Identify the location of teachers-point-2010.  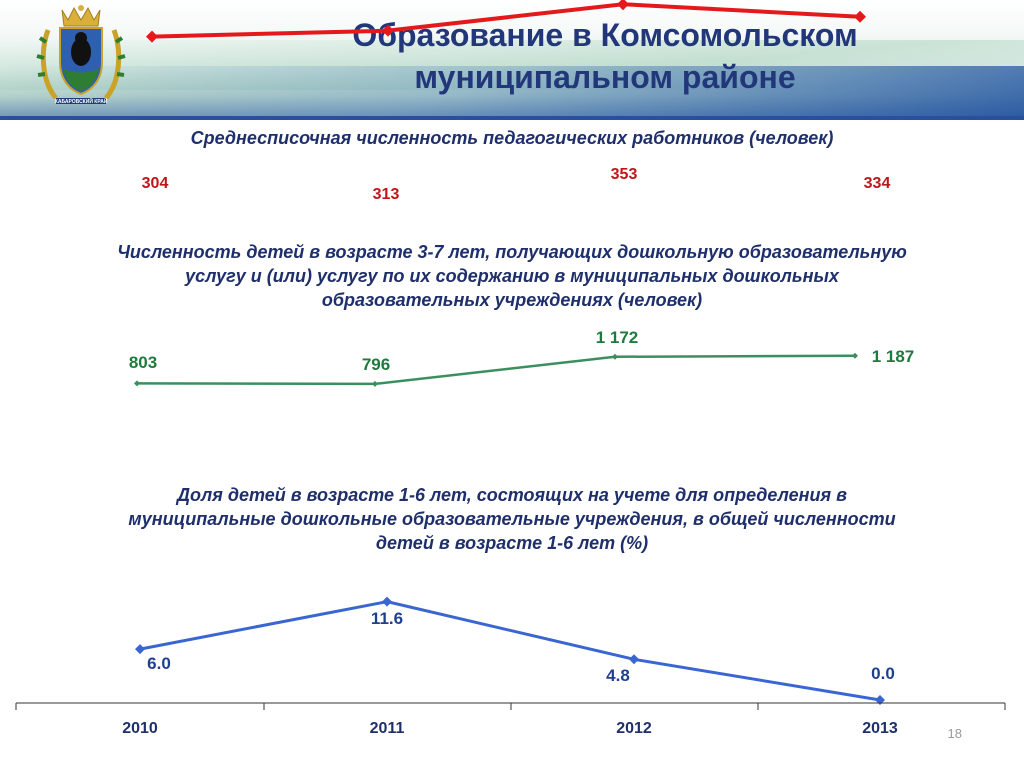
(152, 36).